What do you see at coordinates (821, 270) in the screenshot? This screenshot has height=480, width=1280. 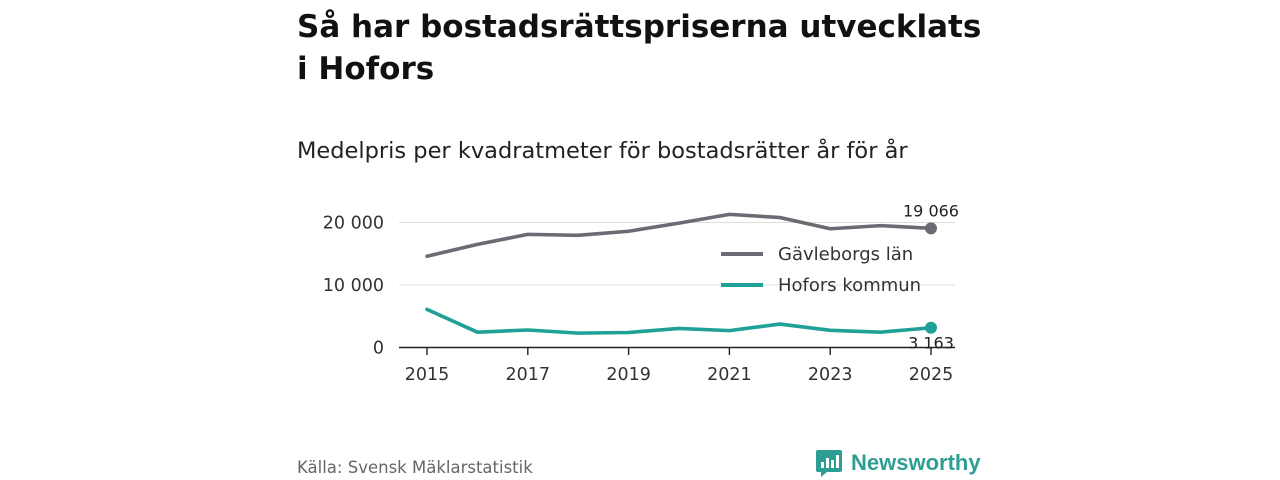 I see `legend: Gävleborgs län Hofors kommun` at bounding box center [821, 270].